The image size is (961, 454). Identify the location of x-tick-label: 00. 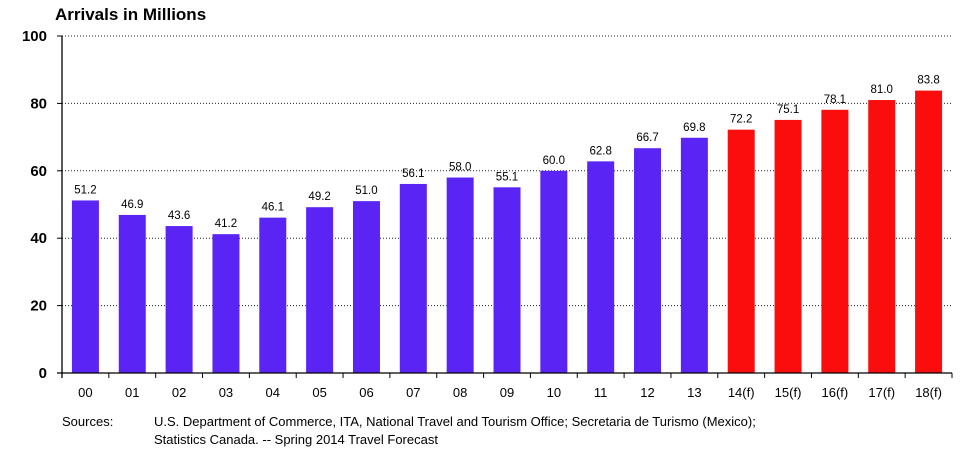
(85, 392).